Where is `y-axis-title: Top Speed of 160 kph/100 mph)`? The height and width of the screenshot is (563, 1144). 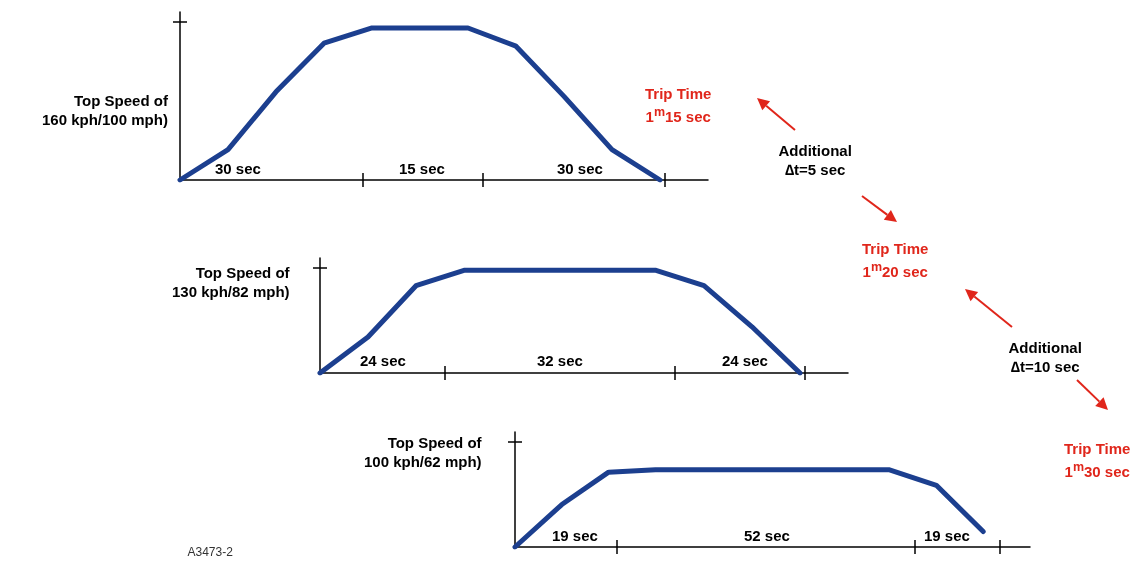
y-axis-title: Top Speed of 160 kph/100 mph) is located at coordinates (105, 110).